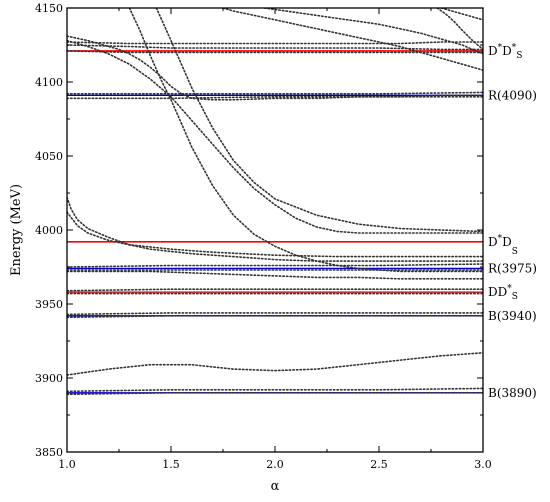 Image resolution: width=550 pixels, height=502 pixels. Describe the element at coordinates (49, 8) in the screenshot. I see `y-tick-label: 4150` at that location.